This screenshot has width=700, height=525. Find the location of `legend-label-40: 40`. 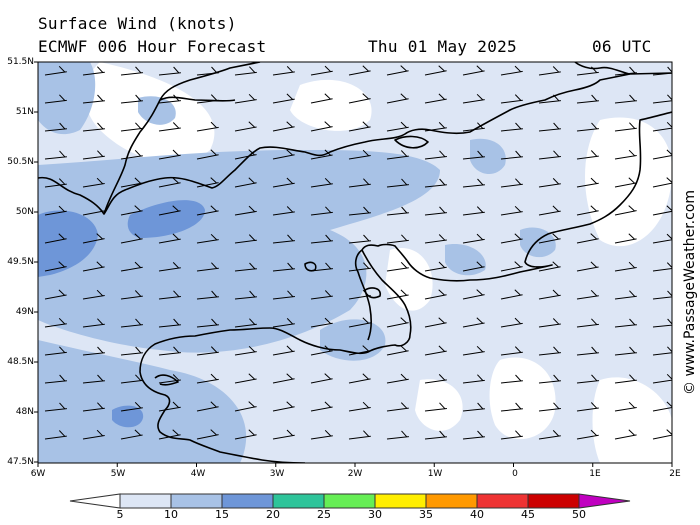

legend-label-40: 40 is located at coordinates (477, 514).